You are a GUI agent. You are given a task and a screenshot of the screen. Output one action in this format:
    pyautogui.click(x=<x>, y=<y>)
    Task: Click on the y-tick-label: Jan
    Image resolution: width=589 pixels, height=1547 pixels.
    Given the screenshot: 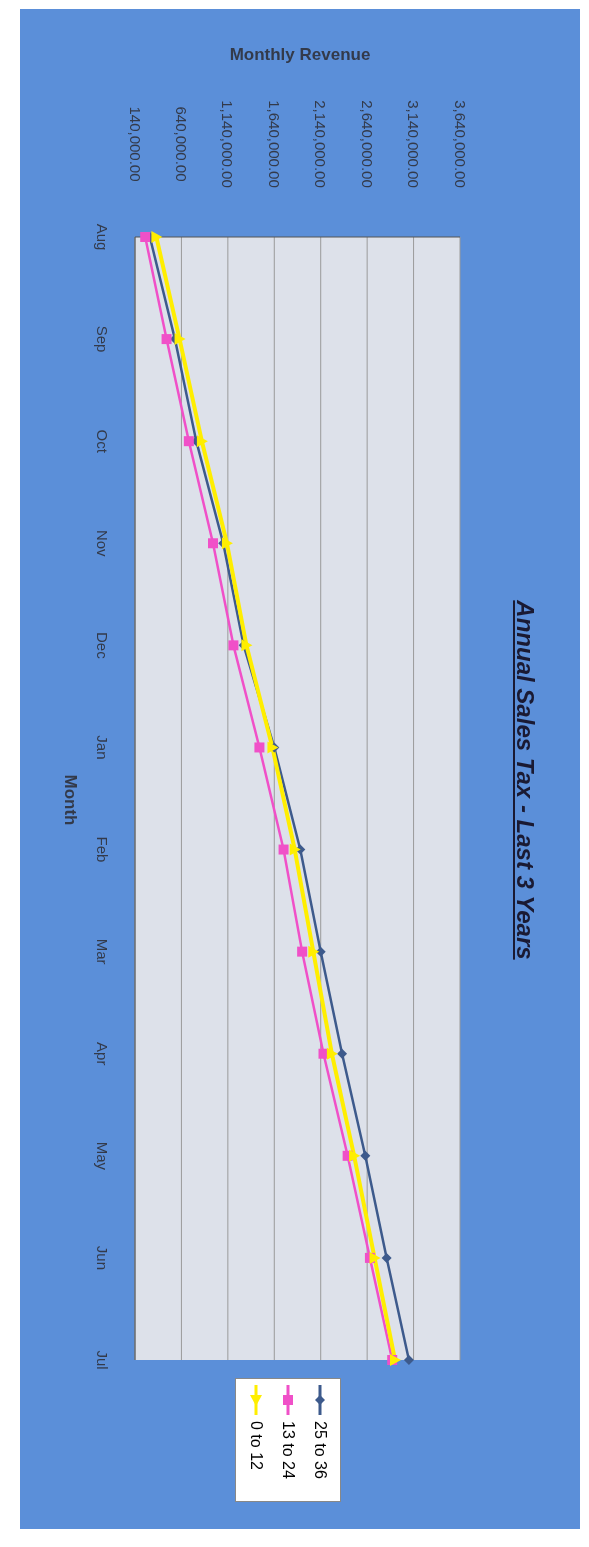 What is the action you would take?
    pyautogui.click(x=102, y=747)
    